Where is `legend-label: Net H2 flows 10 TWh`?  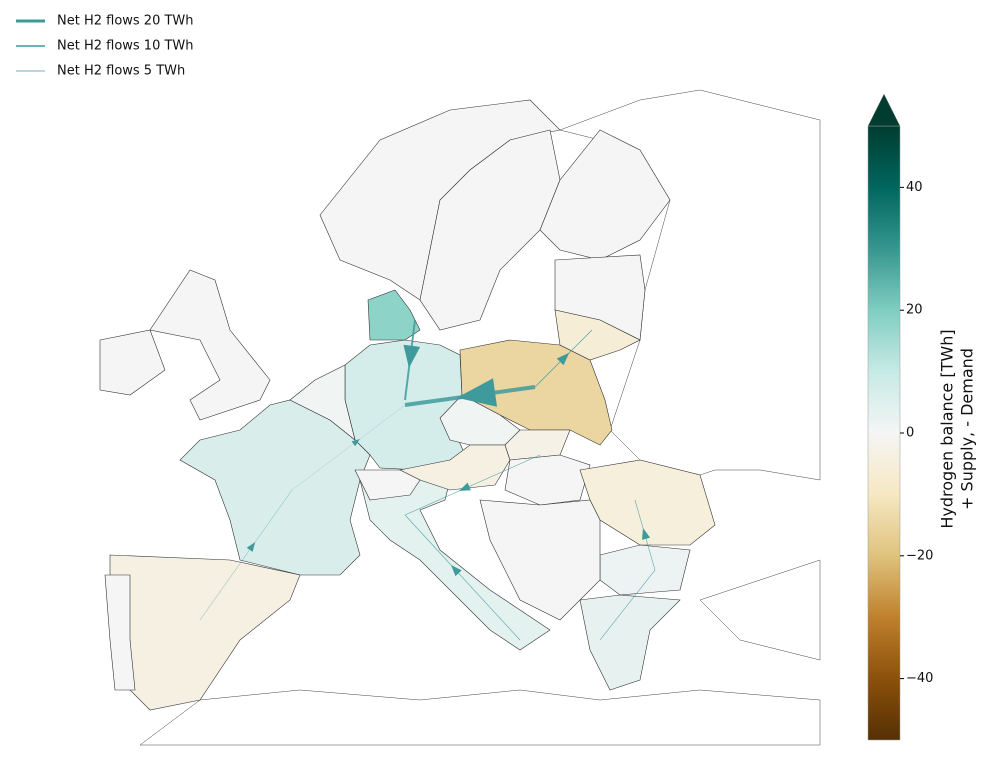
legend-label: Net H2 flows 10 TWh is located at coordinates (125, 46).